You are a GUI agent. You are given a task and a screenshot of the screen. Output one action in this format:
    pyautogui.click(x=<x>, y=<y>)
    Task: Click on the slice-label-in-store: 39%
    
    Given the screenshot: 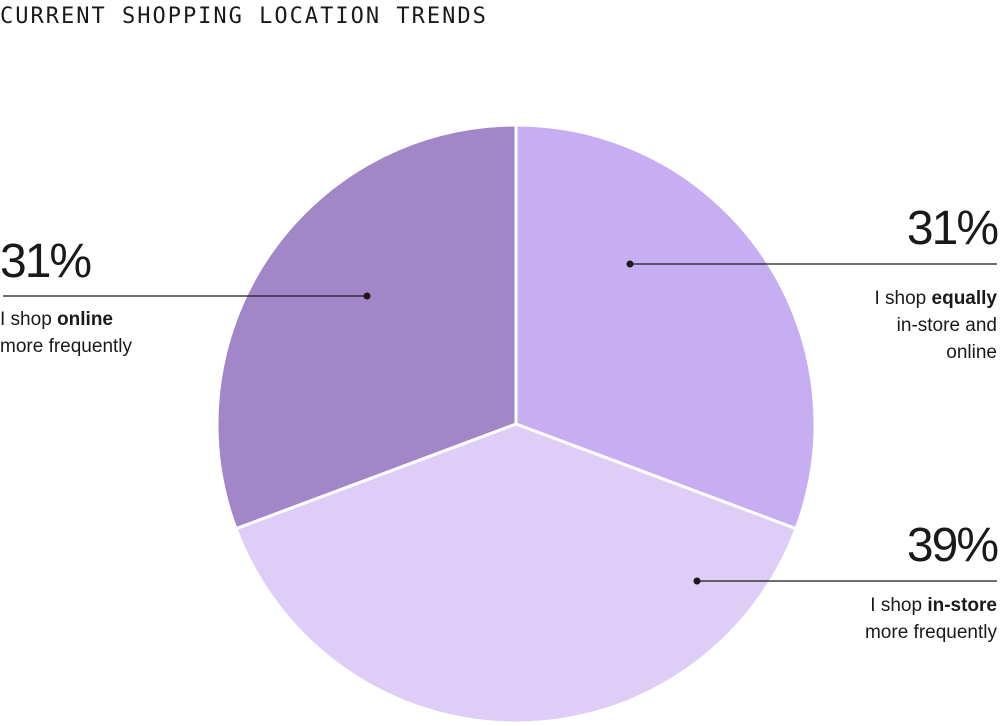 What is the action you would take?
    pyautogui.click(x=952, y=545)
    